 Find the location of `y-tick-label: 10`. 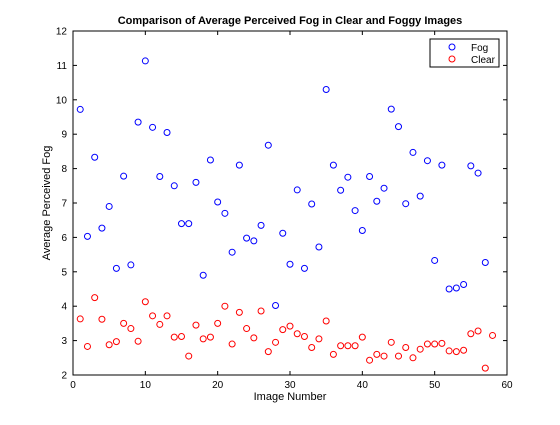

y-tick-label: 10 is located at coordinates (62, 100).